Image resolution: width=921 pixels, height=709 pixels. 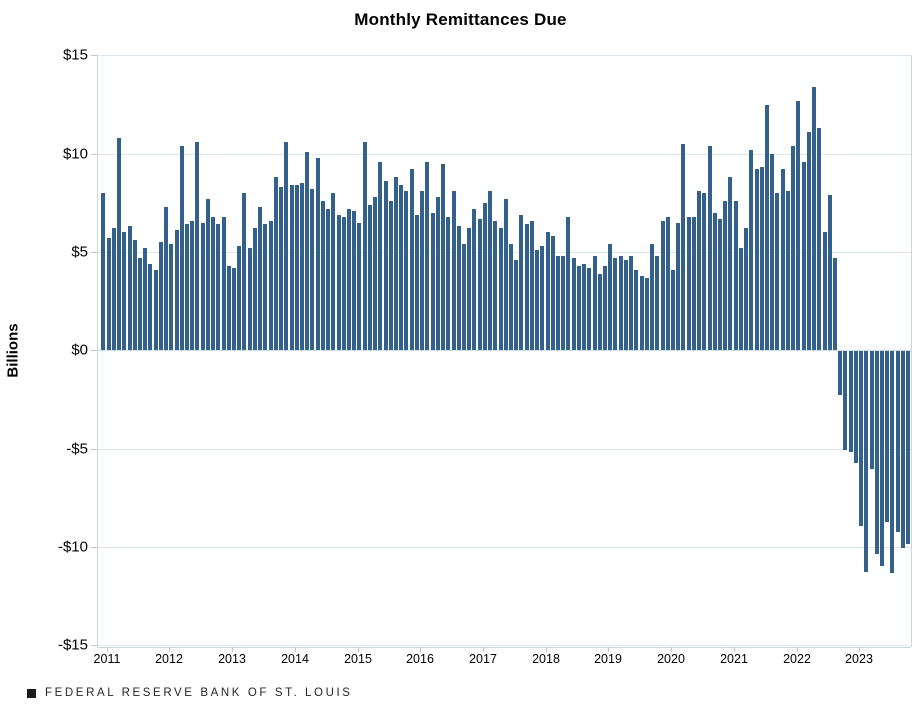 I want to click on y-tick-label: -$10, so click(x=72, y=547).